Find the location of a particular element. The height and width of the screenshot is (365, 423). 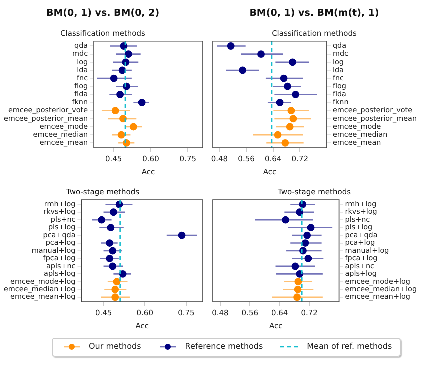

chart-title: BM(0, 1) vs. BM(0, 2) is located at coordinates (103, 14).